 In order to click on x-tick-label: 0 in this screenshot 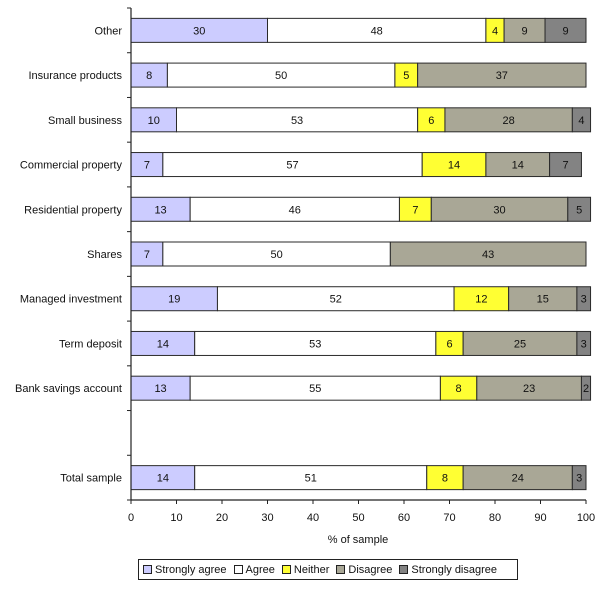, I will do `click(131, 518)`.